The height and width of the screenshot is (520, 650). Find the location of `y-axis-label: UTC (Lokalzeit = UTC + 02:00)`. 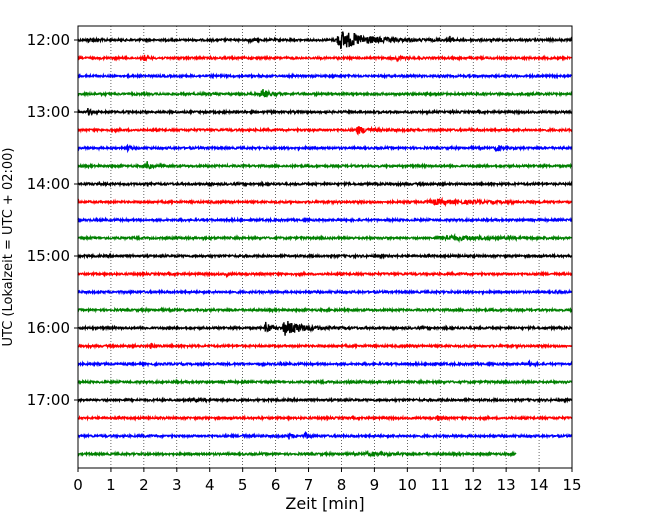

y-axis-label: UTC (Lokalzeit = UTC + 02:00) is located at coordinates (8, 247).